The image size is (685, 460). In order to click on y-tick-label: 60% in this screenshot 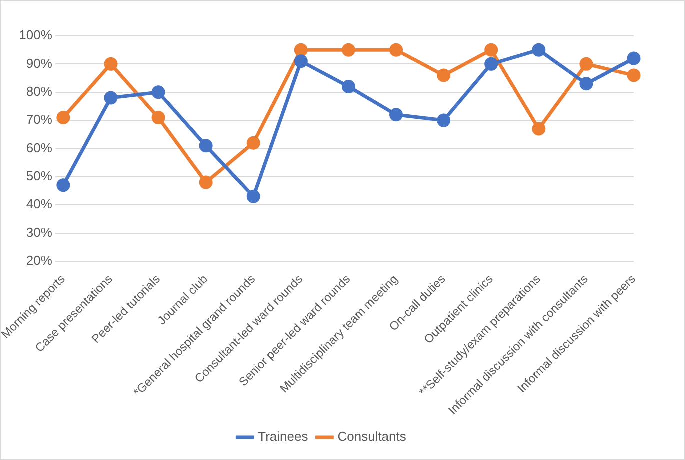, I will do `click(39, 148)`.